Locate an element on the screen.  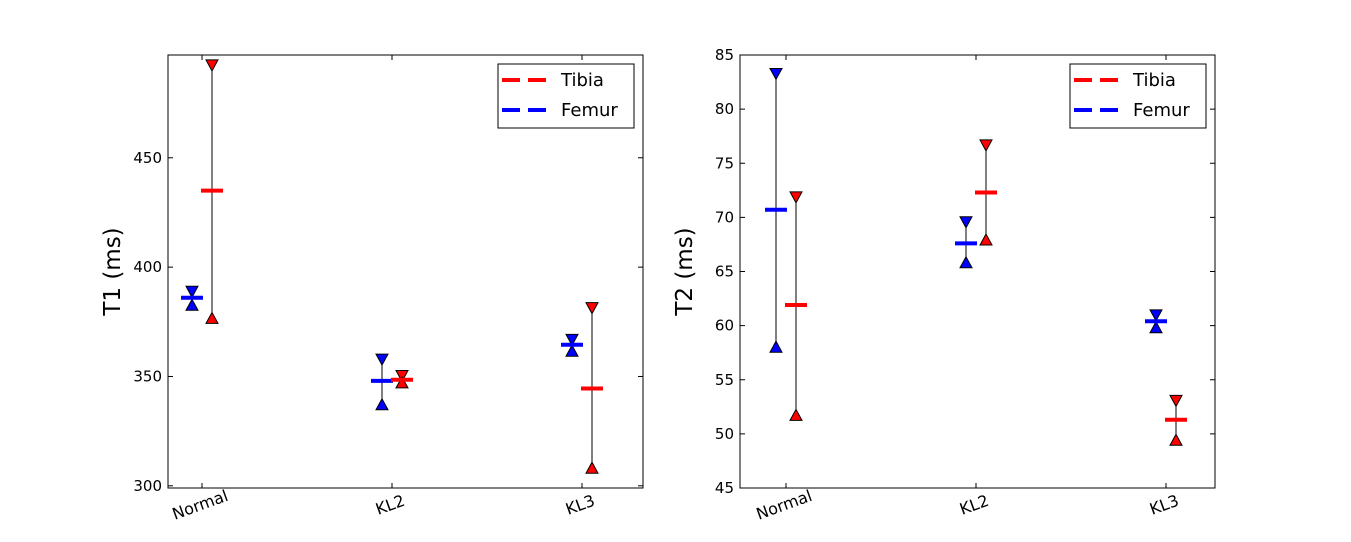
y-tick-label: 75 is located at coordinates (724, 163).